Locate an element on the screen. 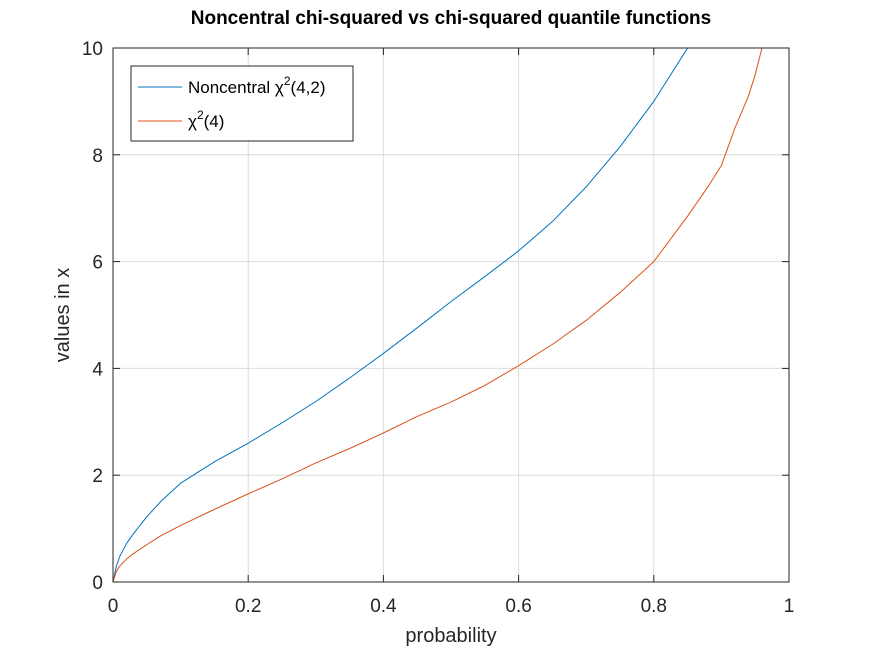 The height and width of the screenshot is (659, 872). y-tick-label: 0 is located at coordinates (97, 583).